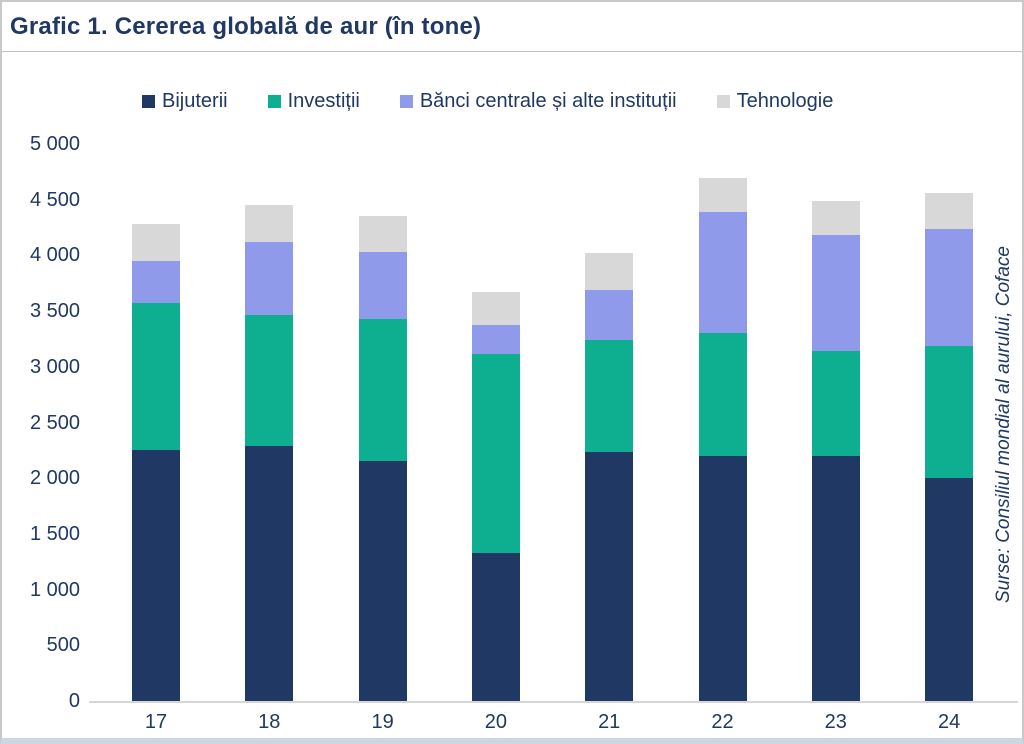 The height and width of the screenshot is (744, 1024). What do you see at coordinates (382, 581) in the screenshot?
I see `bar-segment-19-s1` at bounding box center [382, 581].